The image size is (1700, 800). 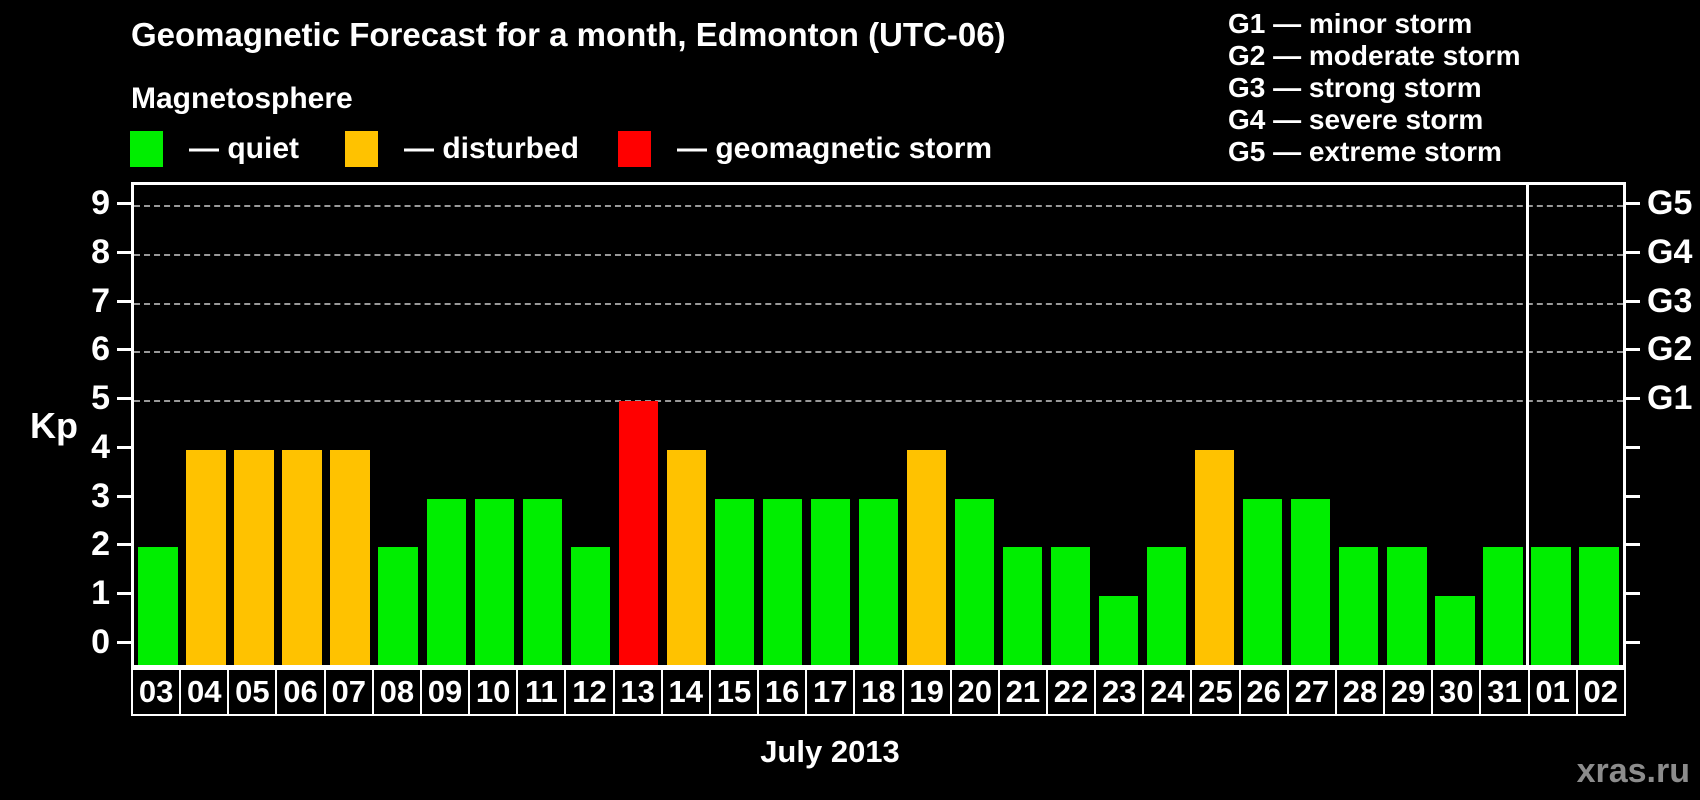 What do you see at coordinates (637, 692) in the screenshot?
I see `day-label-cell-13: 13` at bounding box center [637, 692].